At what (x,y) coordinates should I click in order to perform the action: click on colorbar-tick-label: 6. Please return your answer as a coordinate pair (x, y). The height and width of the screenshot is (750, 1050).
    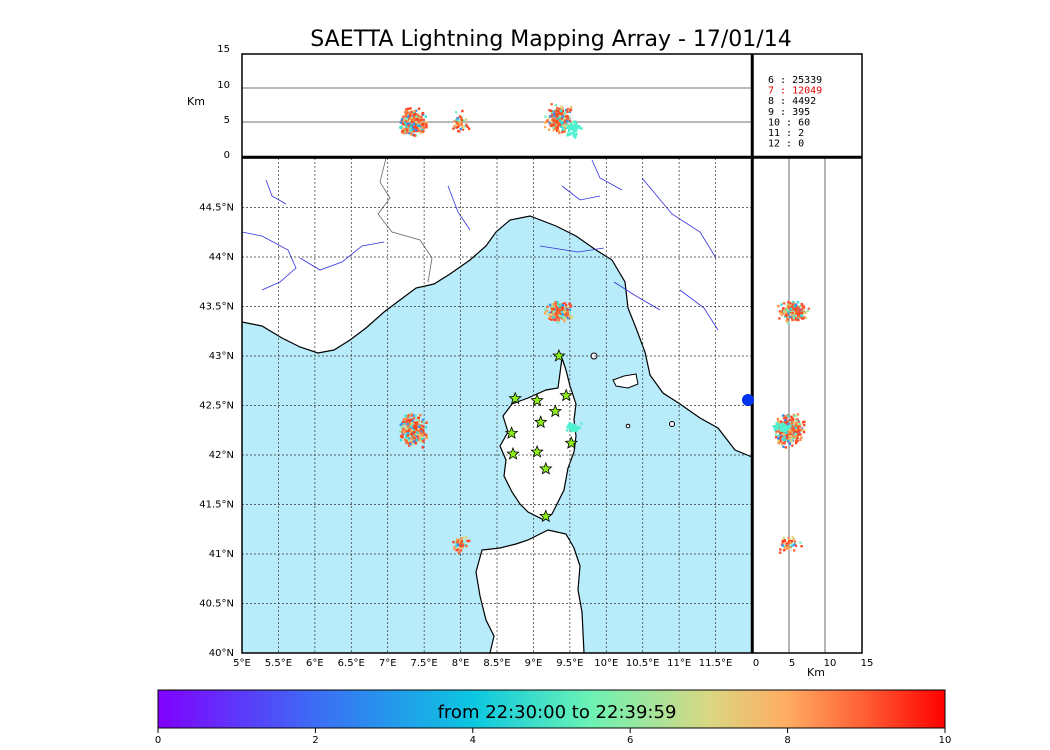
    Looking at the image, I should click on (630, 740).